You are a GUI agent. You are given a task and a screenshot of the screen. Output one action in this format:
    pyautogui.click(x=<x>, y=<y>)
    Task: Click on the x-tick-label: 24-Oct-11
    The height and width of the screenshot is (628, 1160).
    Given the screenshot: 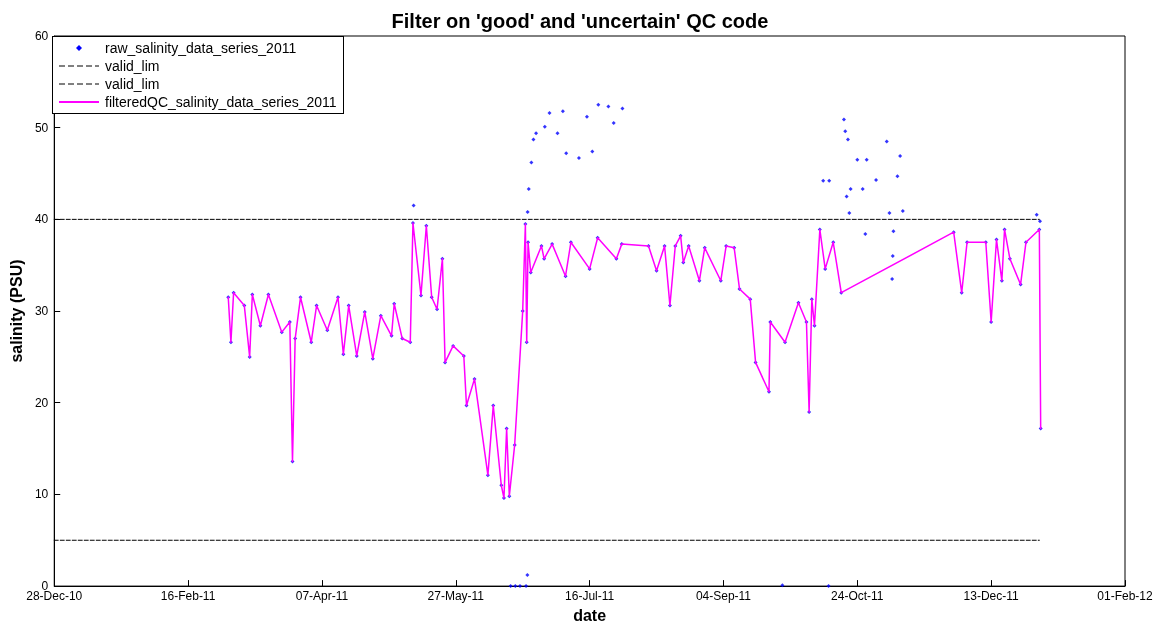 What is the action you would take?
    pyautogui.click(x=857, y=596)
    